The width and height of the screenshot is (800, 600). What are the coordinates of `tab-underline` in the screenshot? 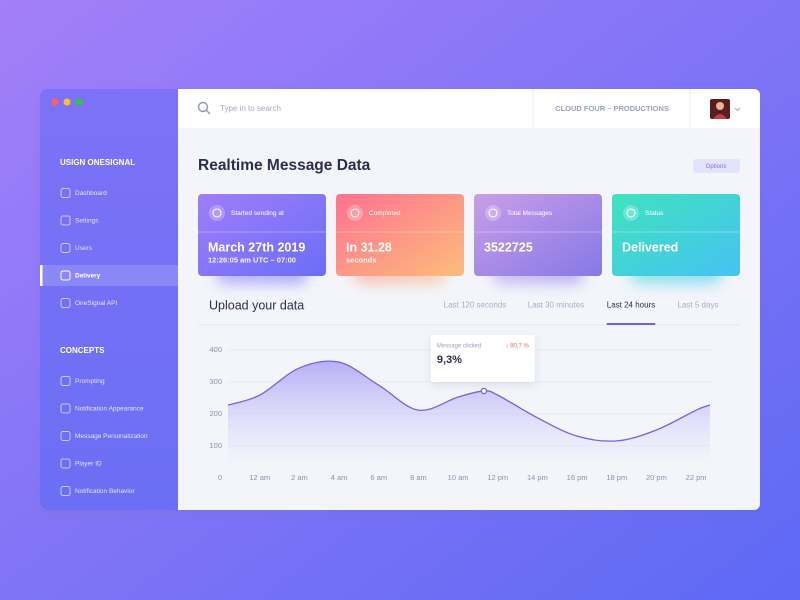 It's located at (631, 324).